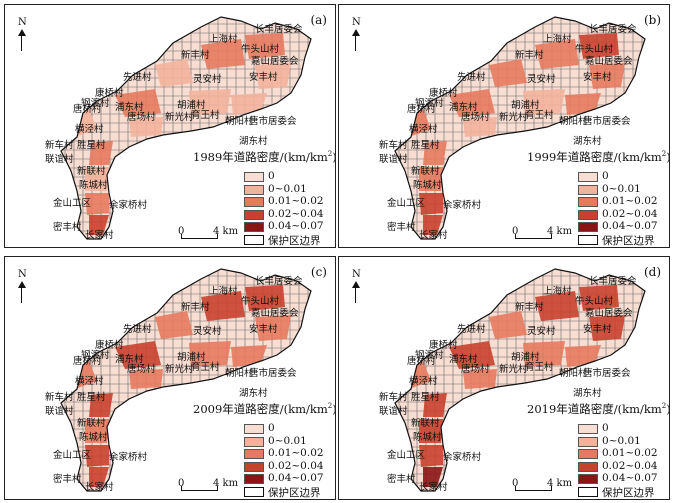 This screenshot has height=503, width=674. I want to click on place-label: 新光村, so click(513, 117).